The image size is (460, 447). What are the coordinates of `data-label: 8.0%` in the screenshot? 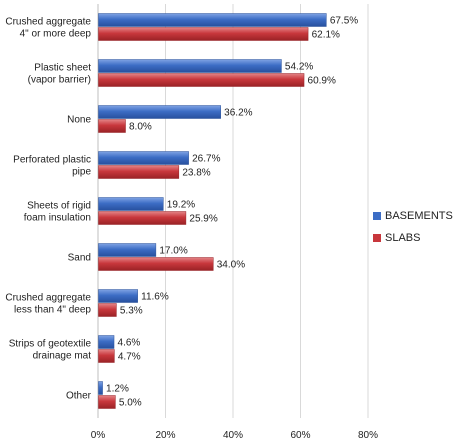 It's located at (140, 127).